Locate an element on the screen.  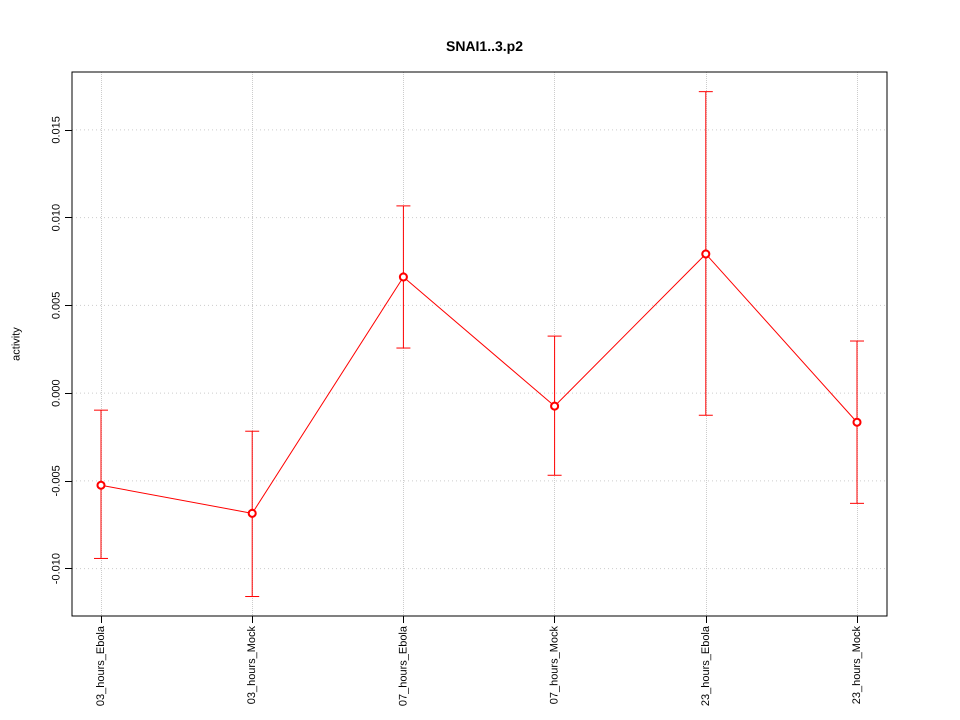
x-tick-label: 07_hours_Ebola is located at coordinates (403, 665).